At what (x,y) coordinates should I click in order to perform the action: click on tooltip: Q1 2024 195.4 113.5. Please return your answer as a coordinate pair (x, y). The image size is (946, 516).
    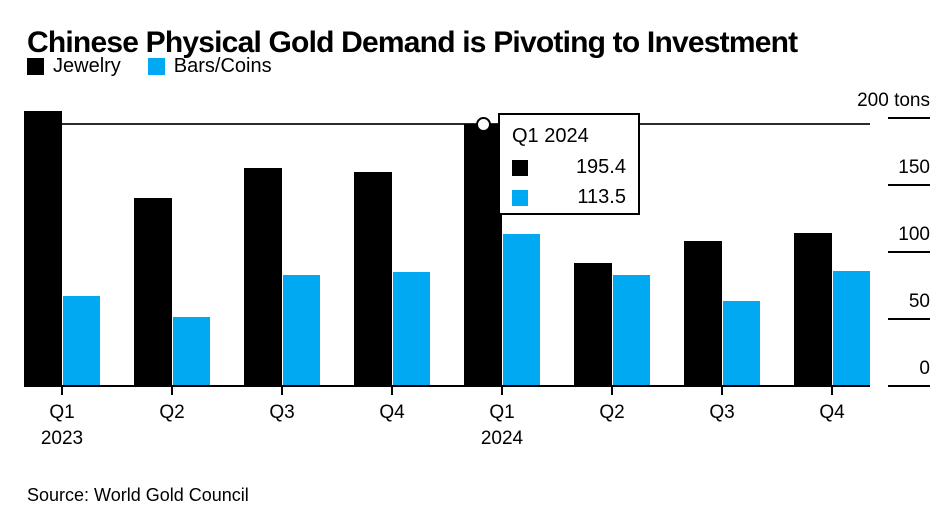
    Looking at the image, I should click on (569, 164).